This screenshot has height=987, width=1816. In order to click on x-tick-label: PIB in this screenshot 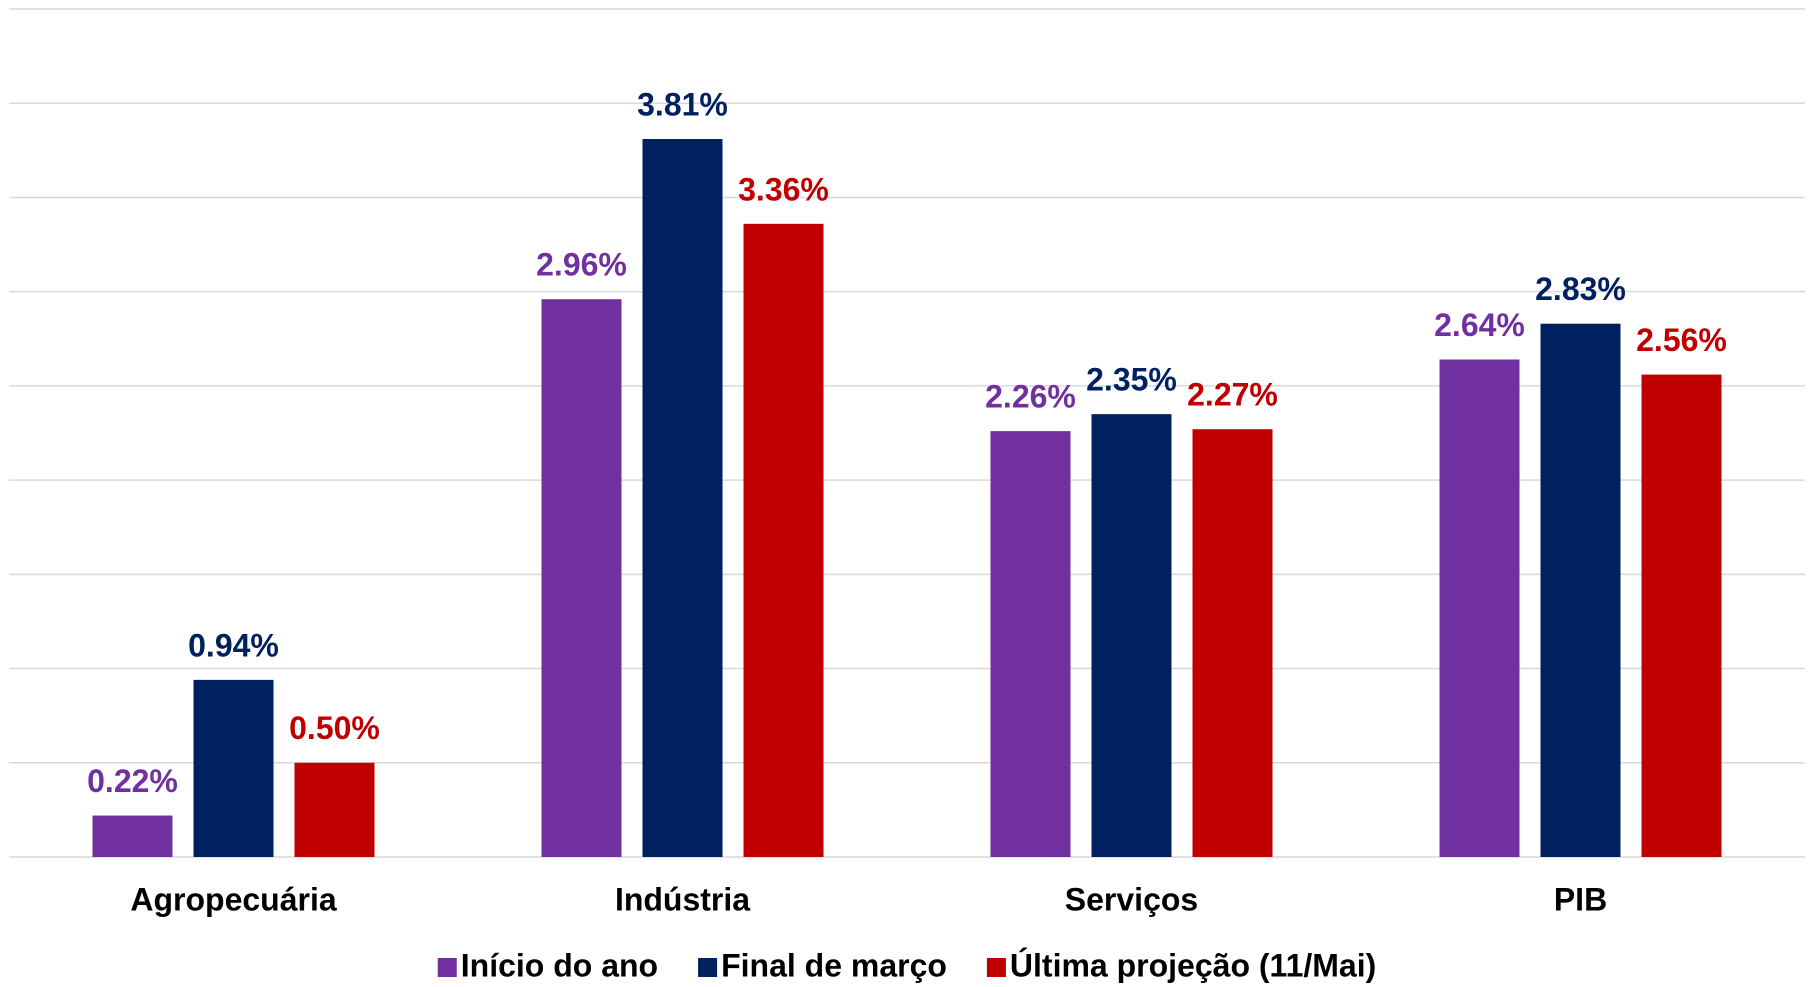, I will do `click(1580, 899)`.